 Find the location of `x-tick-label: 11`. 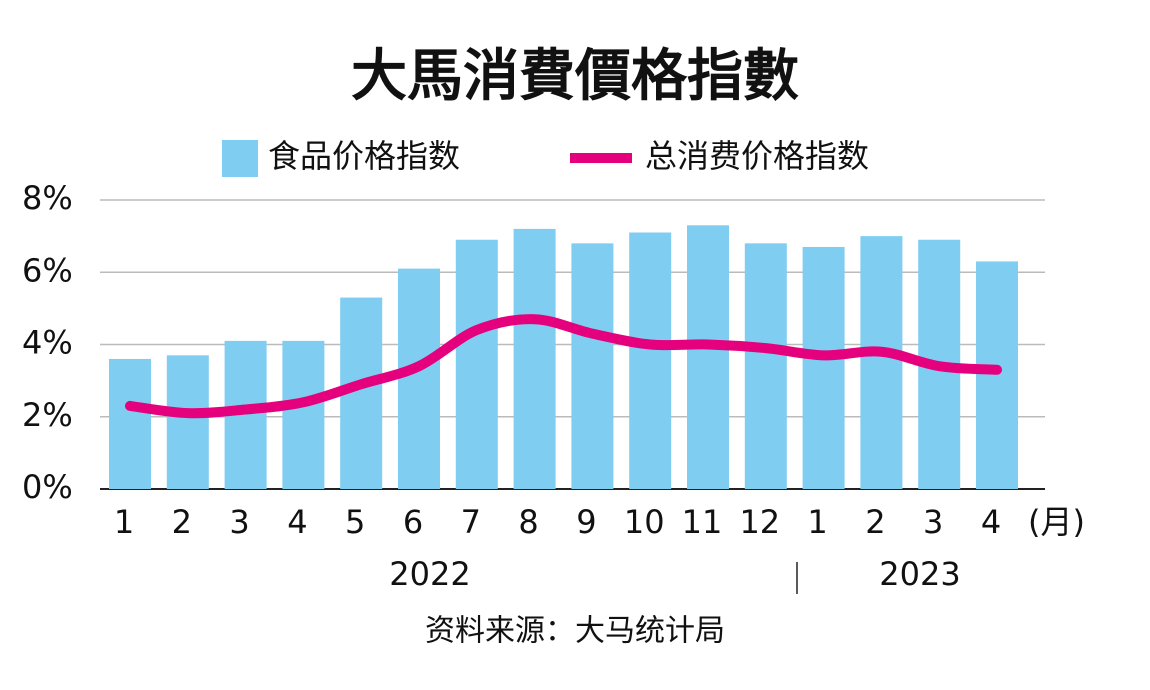

x-tick-label: 11 is located at coordinates (702, 522).